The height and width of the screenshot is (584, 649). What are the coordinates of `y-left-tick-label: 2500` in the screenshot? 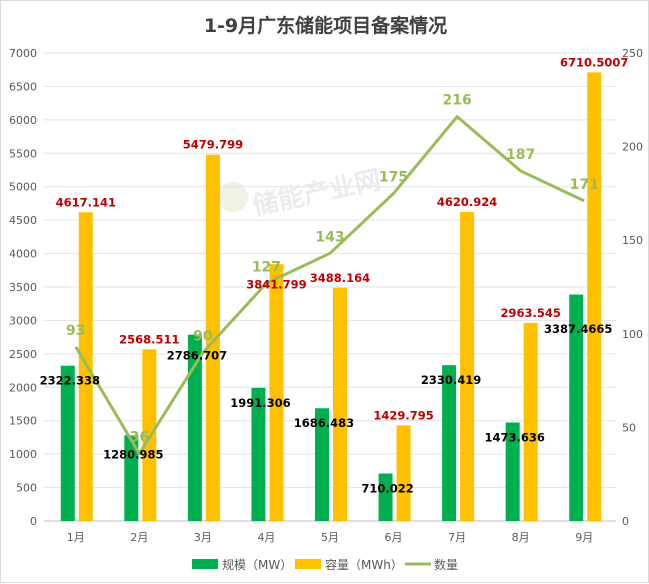 It's located at (23, 354).